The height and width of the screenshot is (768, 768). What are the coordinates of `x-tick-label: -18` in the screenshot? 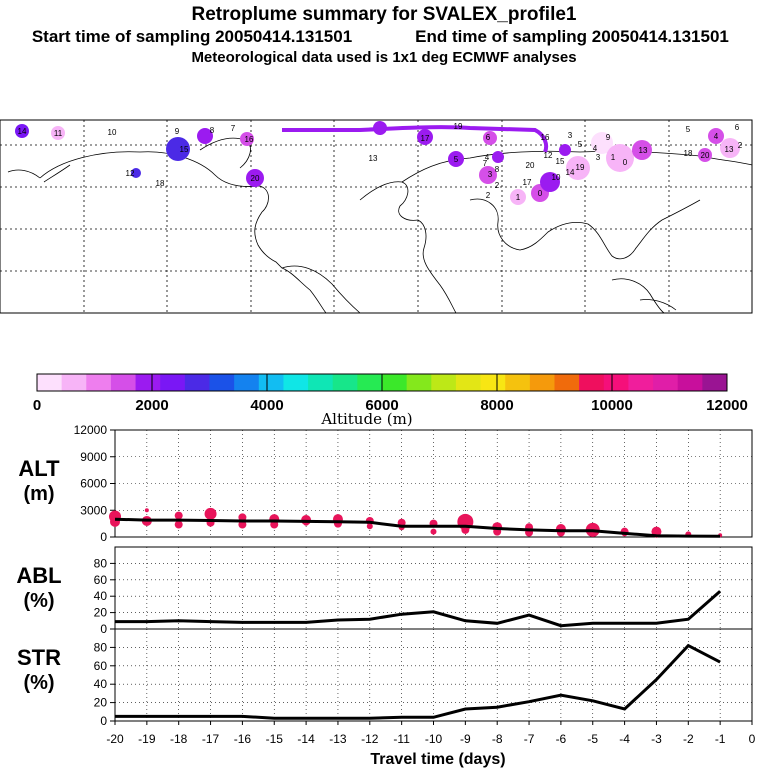 It's located at (179, 739).